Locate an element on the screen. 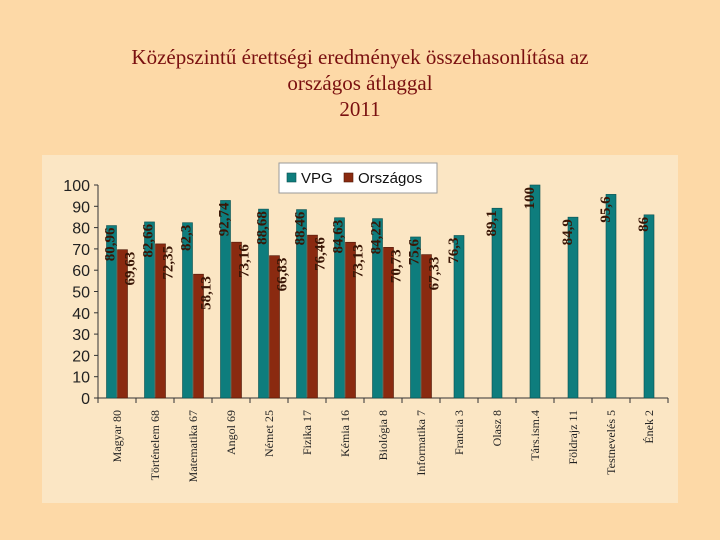 This screenshot has height=540, width=720. x-category-label: Magyar 80 is located at coordinates (117, 436).